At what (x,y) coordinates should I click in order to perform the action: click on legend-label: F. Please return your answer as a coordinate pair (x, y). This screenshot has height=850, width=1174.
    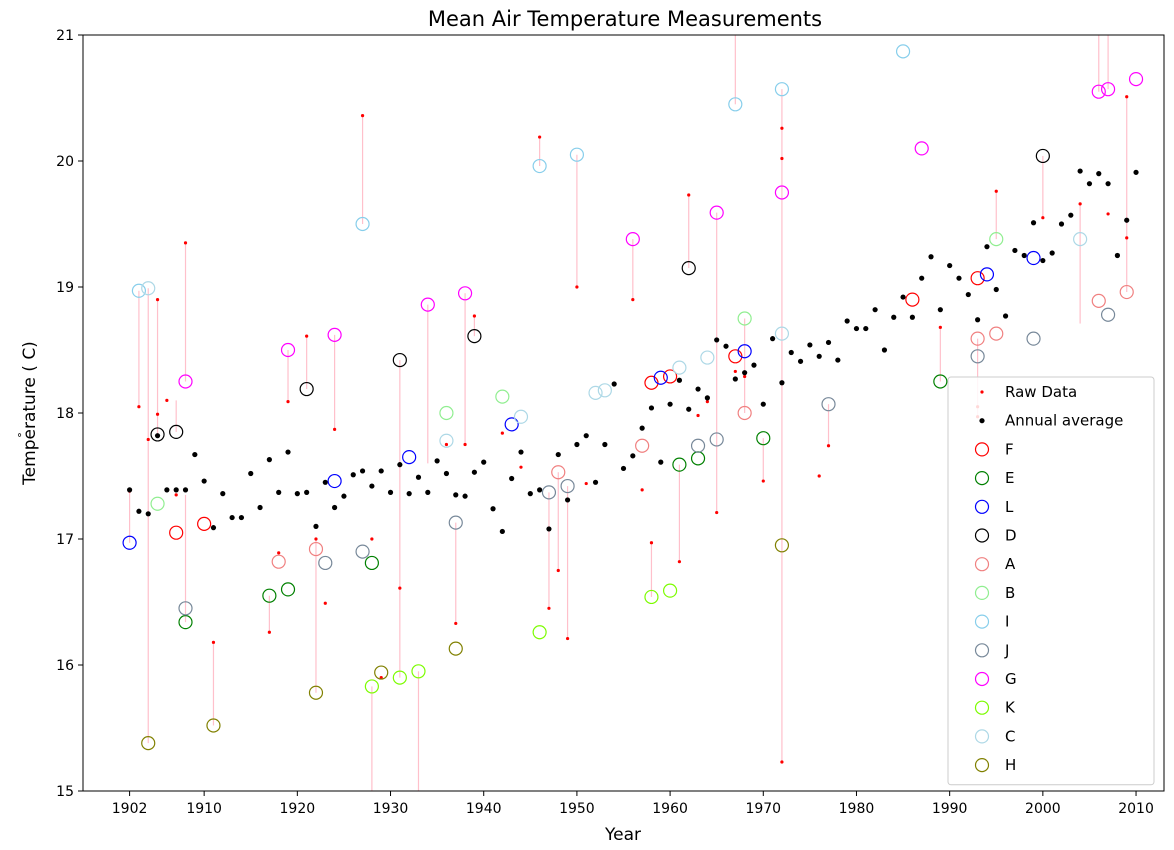
    Looking at the image, I should click on (1009, 449).